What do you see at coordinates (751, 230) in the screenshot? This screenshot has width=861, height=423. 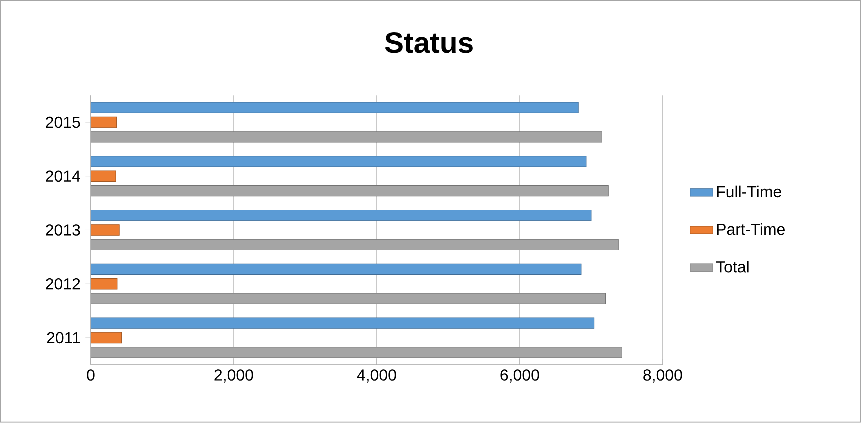 I see `legend-label: Part-Time` at bounding box center [751, 230].